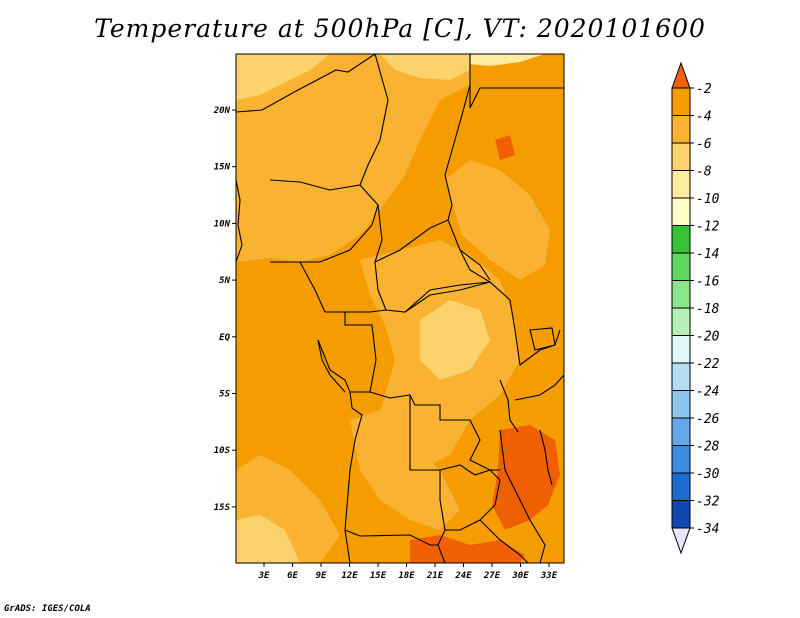 The width and height of the screenshot is (800, 618). What do you see at coordinates (463, 576) in the screenshot?
I see `lon-label: 24E` at bounding box center [463, 576].